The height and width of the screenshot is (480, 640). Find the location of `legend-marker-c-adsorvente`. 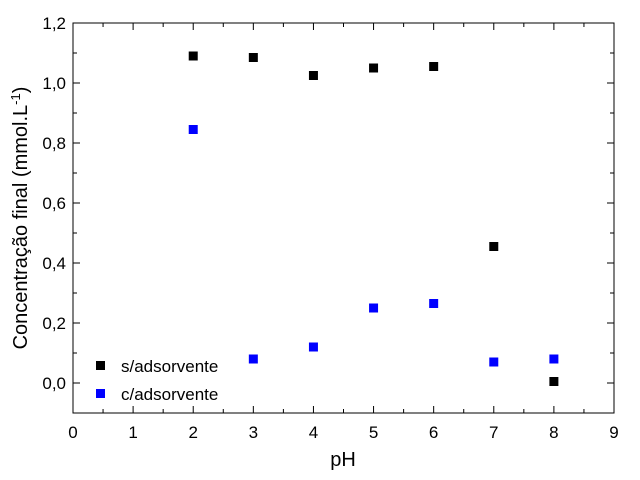

legend-marker-c-adsorvente is located at coordinates (100, 393).